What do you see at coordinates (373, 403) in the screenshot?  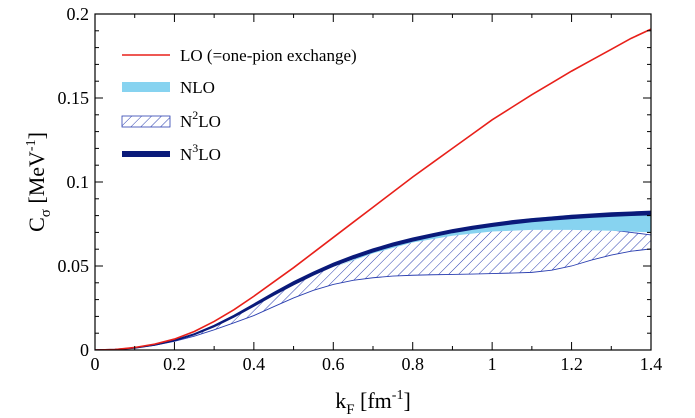 I see `x-axis-title: kF [fm-1]` at bounding box center [373, 403].